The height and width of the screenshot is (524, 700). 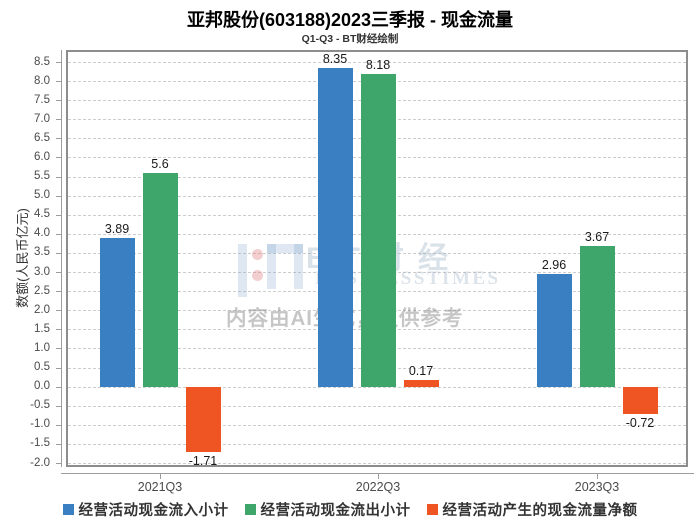 I want to click on y-tick-label: 1.5, so click(x=42, y=328).